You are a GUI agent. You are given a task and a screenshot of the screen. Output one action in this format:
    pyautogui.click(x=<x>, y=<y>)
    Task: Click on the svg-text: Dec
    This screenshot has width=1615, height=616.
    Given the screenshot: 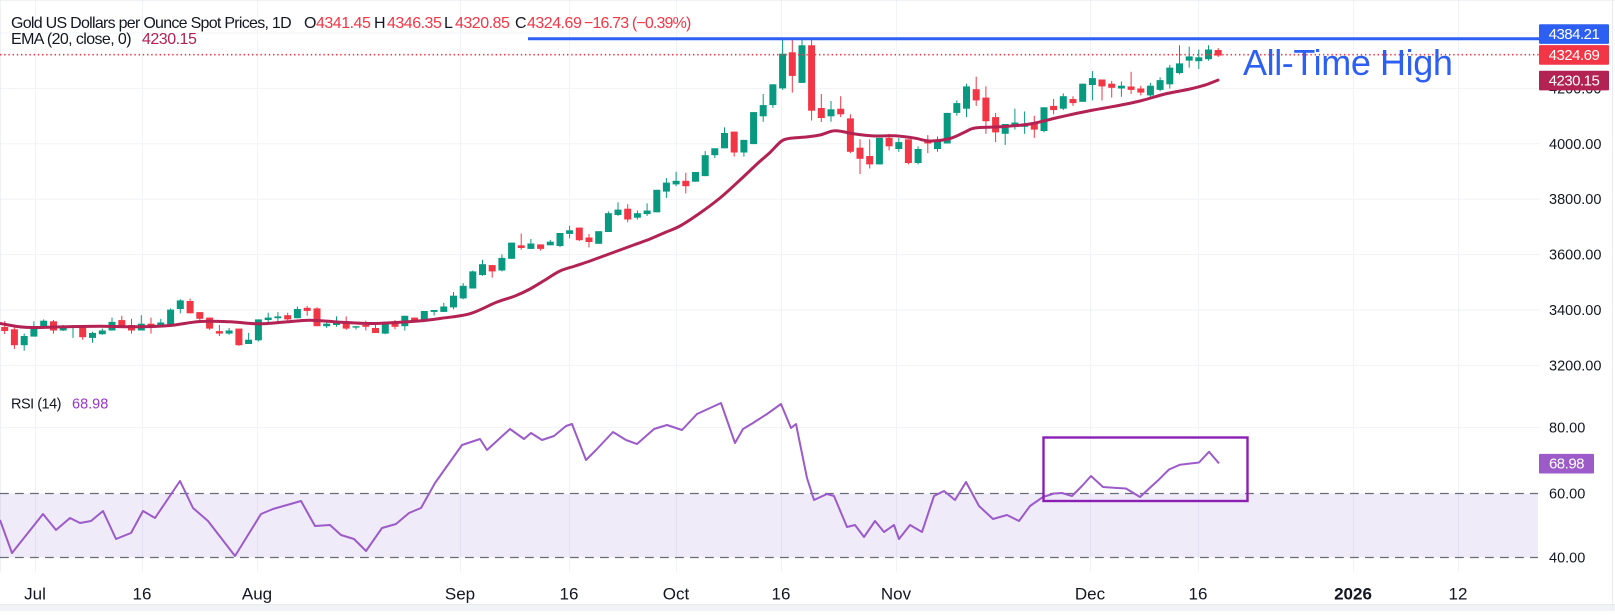 What is the action you would take?
    pyautogui.click(x=1090, y=593)
    